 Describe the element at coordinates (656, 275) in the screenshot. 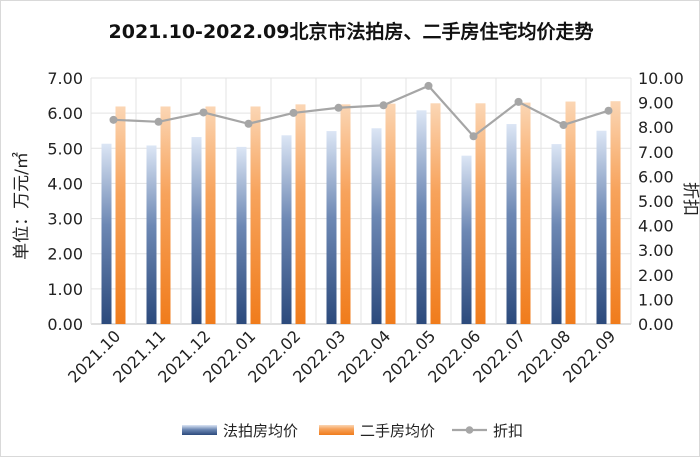

I see `y2-tick-label: 2.00` at that location.